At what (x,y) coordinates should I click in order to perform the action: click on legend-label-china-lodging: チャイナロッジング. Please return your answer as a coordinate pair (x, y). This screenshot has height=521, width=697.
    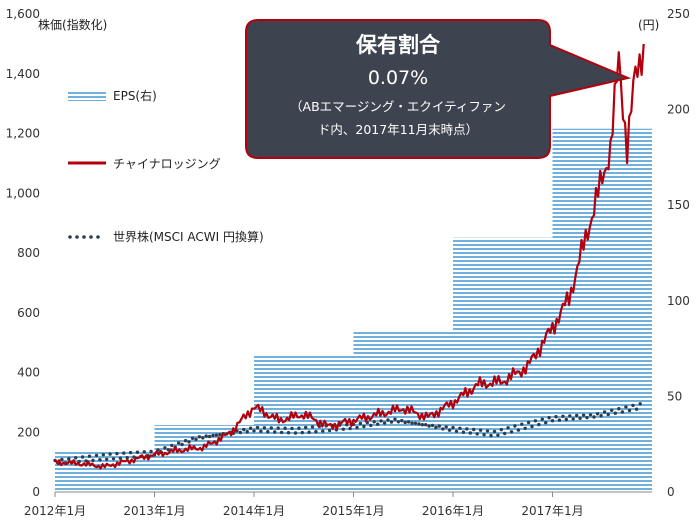
    Looking at the image, I should click on (167, 164).